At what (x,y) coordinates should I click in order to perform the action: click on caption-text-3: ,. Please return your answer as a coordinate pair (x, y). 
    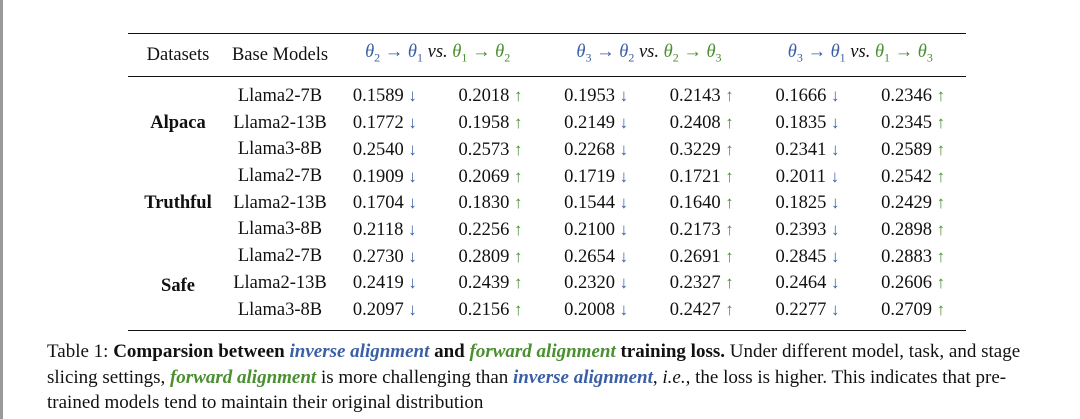
    Looking at the image, I should click on (657, 377).